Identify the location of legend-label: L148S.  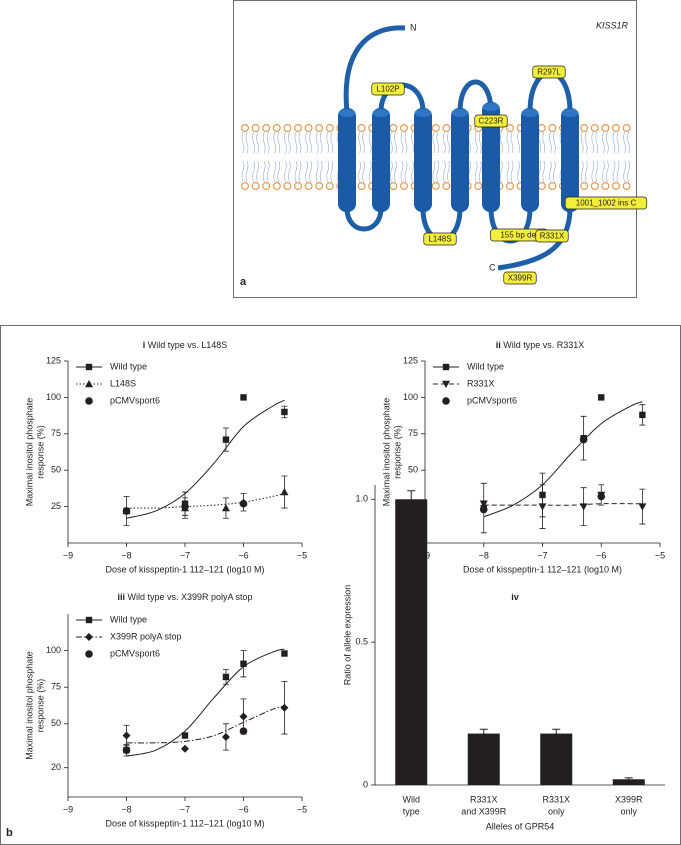
(123, 383).